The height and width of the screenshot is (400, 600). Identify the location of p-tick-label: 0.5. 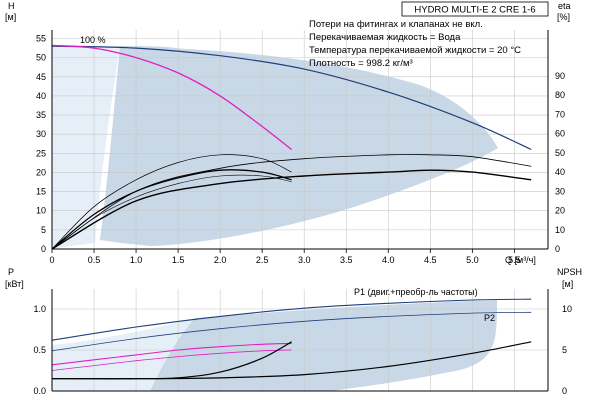
(39, 350).